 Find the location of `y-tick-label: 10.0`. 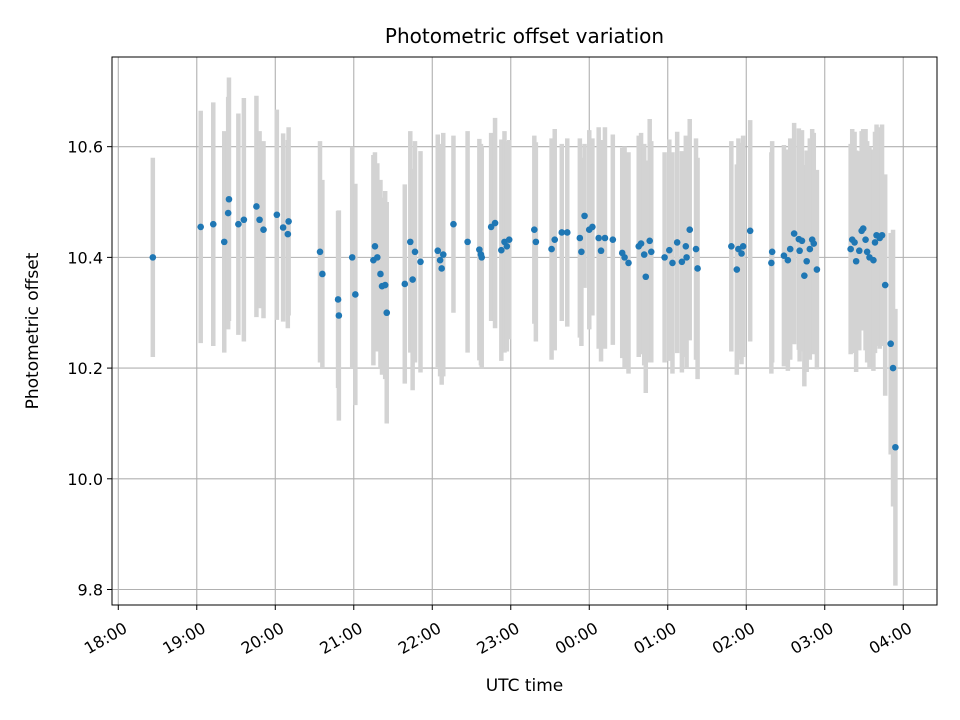

y-tick-label: 10.0 is located at coordinates (85, 479).